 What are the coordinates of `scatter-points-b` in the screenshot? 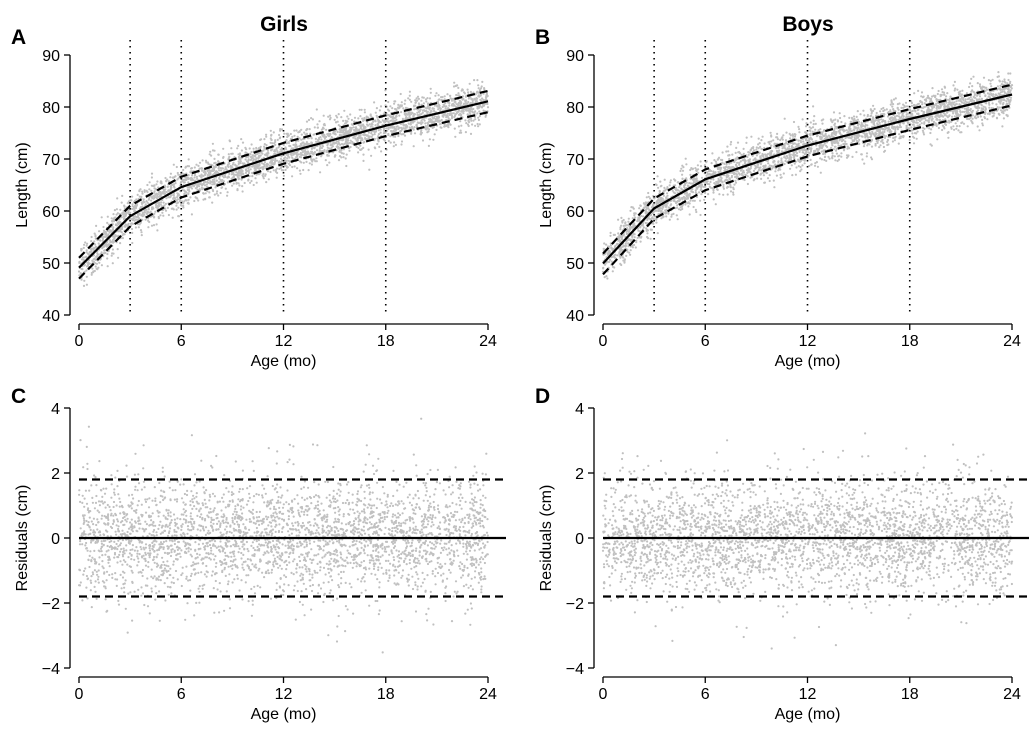 It's located at (807, 175).